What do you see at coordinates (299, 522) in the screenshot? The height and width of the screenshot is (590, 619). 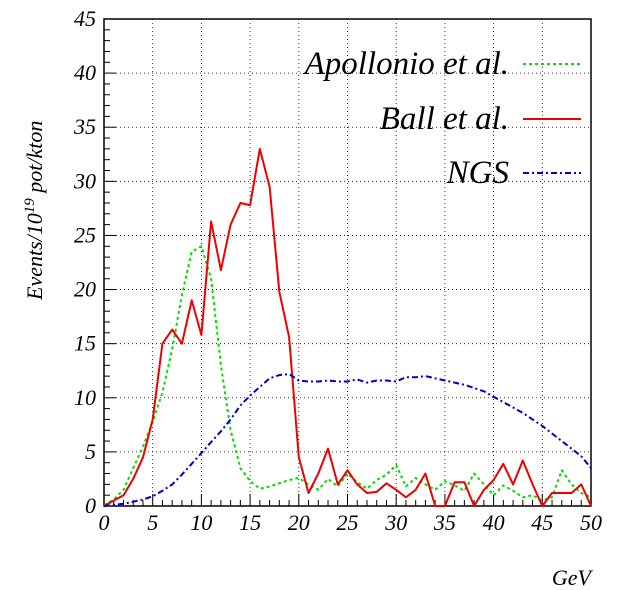 I see `x-tick-label: 20` at bounding box center [299, 522].